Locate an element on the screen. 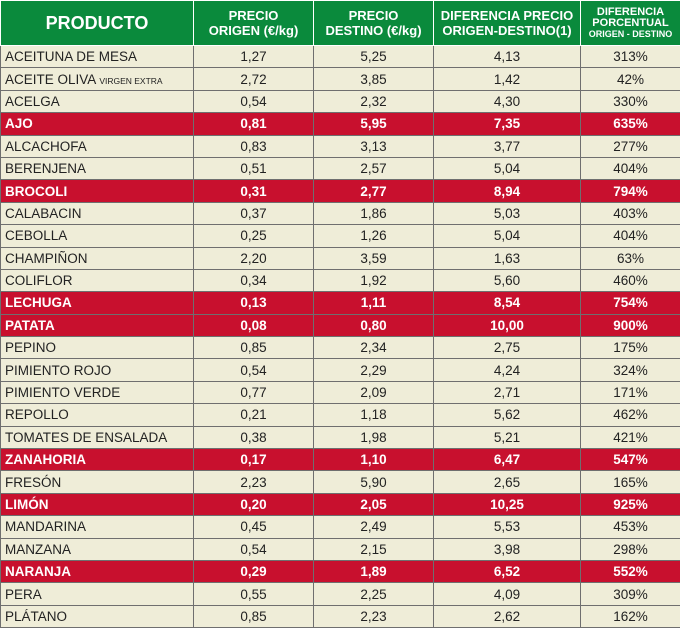 The width and height of the screenshot is (680, 628). diferencia-precio: 10,25 is located at coordinates (507, 504).